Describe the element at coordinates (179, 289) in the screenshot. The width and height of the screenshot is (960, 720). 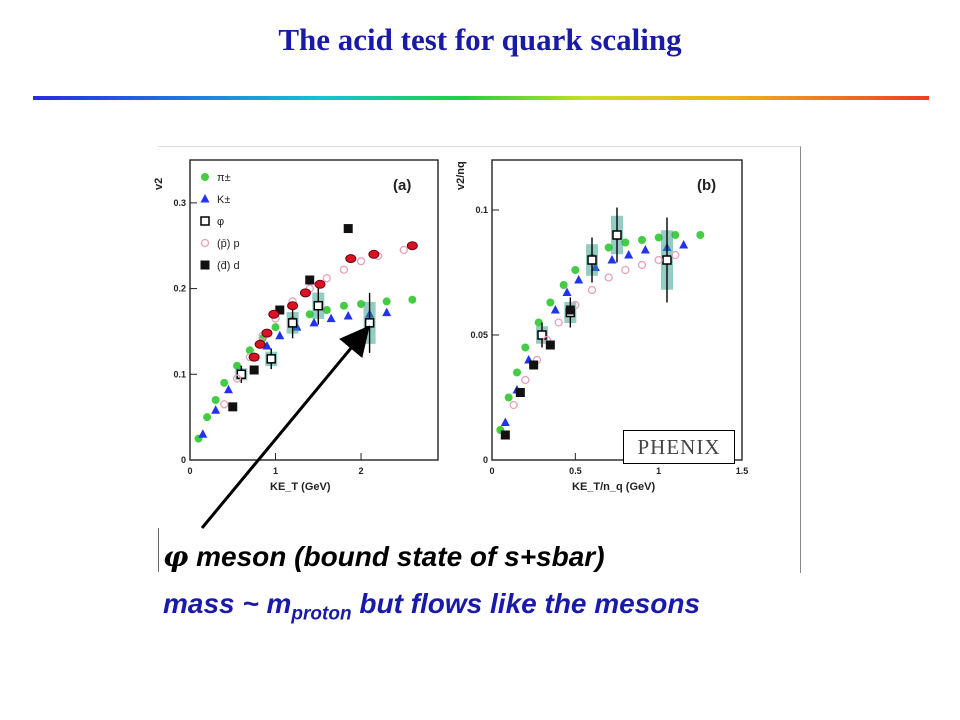
I see `panel-0-ytick-label-2: 0.2` at that location.